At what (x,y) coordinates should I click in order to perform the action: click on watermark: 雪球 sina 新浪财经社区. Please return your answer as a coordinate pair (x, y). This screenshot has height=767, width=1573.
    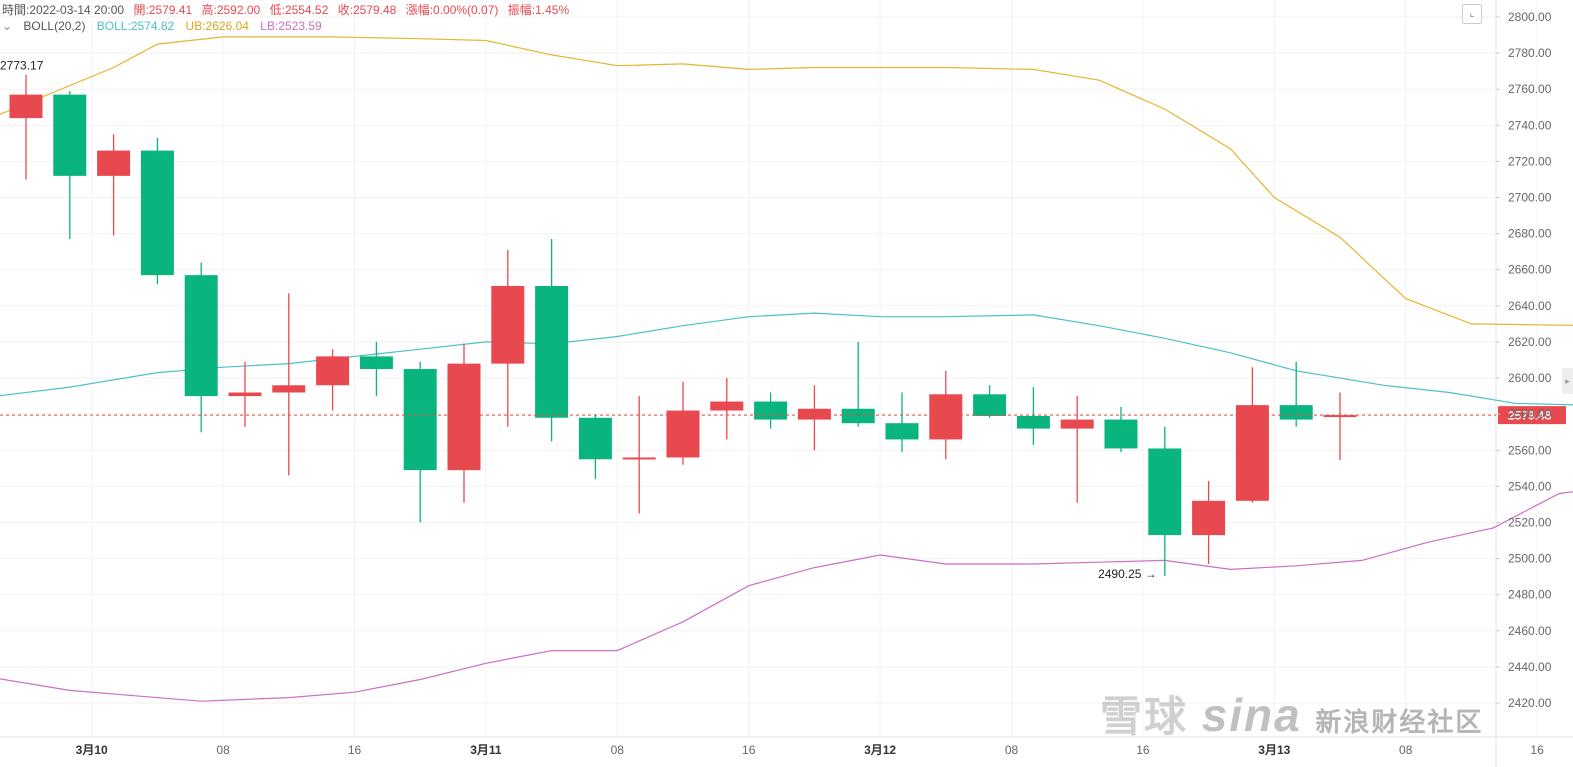
    Looking at the image, I should click on (1291, 713).